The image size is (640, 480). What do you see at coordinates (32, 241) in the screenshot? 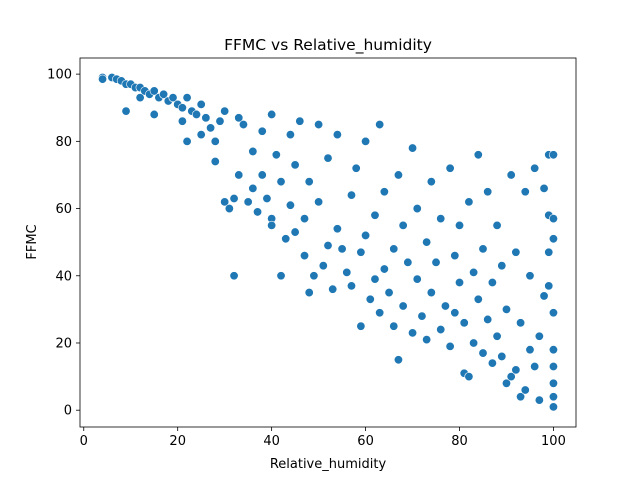
I see `y-axis-title: FFMC` at bounding box center [32, 241].